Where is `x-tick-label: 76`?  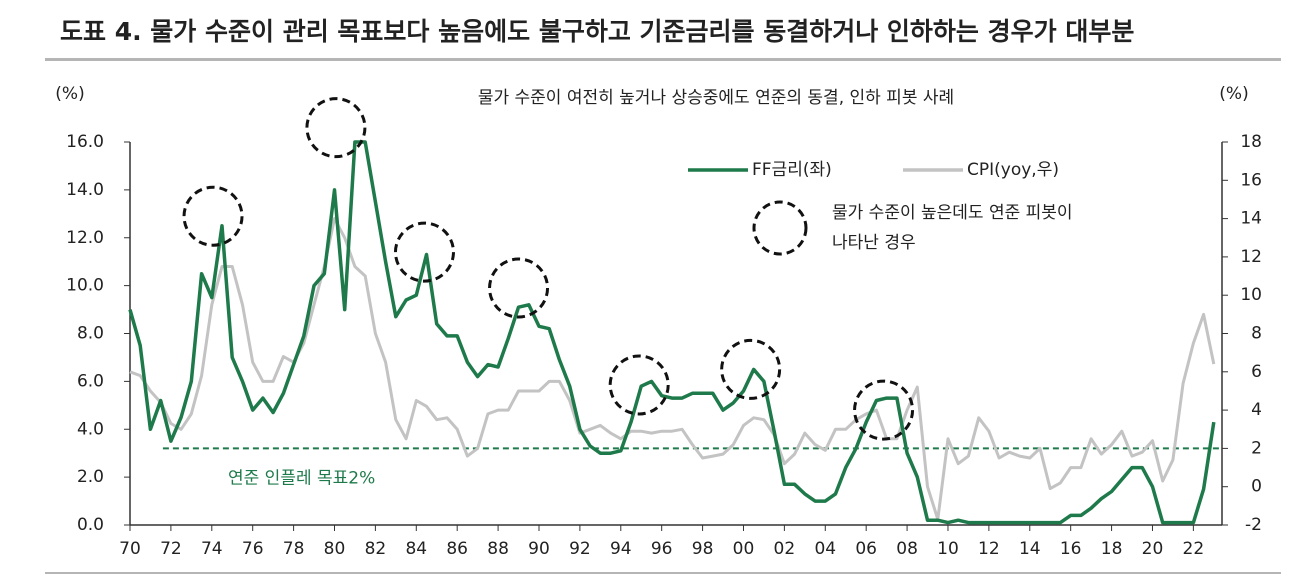 x-tick-label: 76 is located at coordinates (253, 549).